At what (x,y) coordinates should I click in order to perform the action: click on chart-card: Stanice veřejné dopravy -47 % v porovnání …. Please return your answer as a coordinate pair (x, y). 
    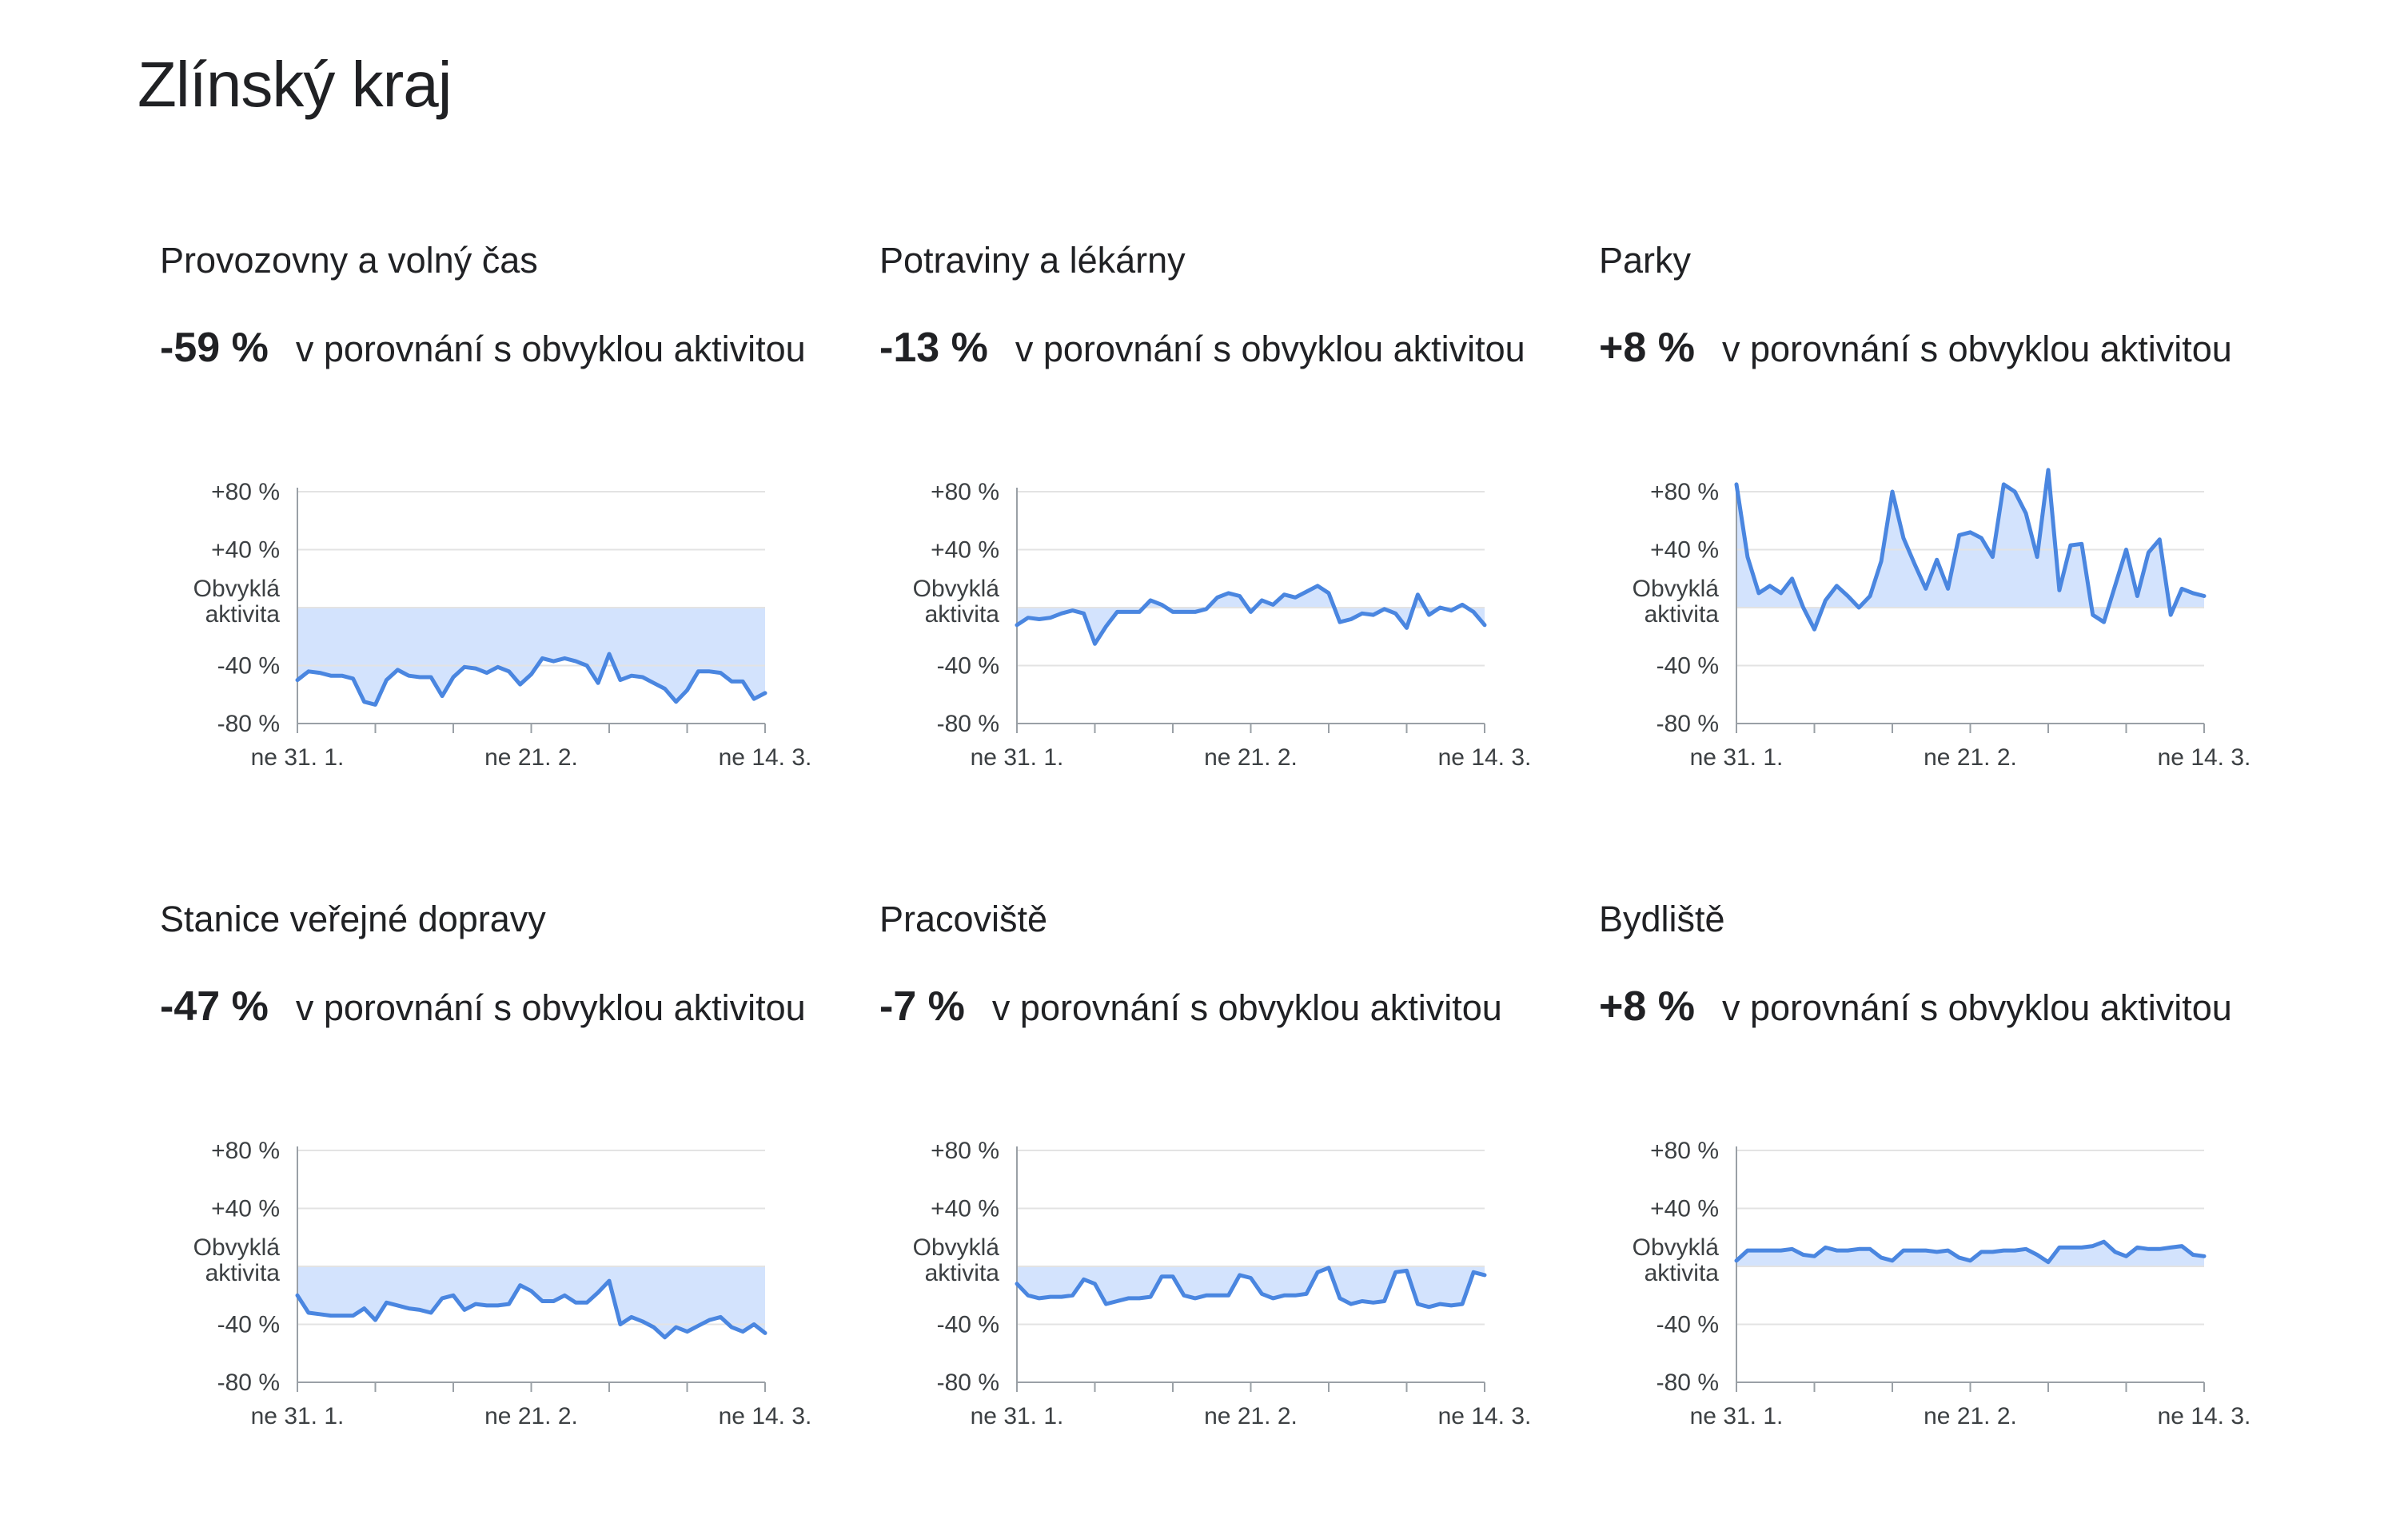
    Looking at the image, I should click on (497, 1210).